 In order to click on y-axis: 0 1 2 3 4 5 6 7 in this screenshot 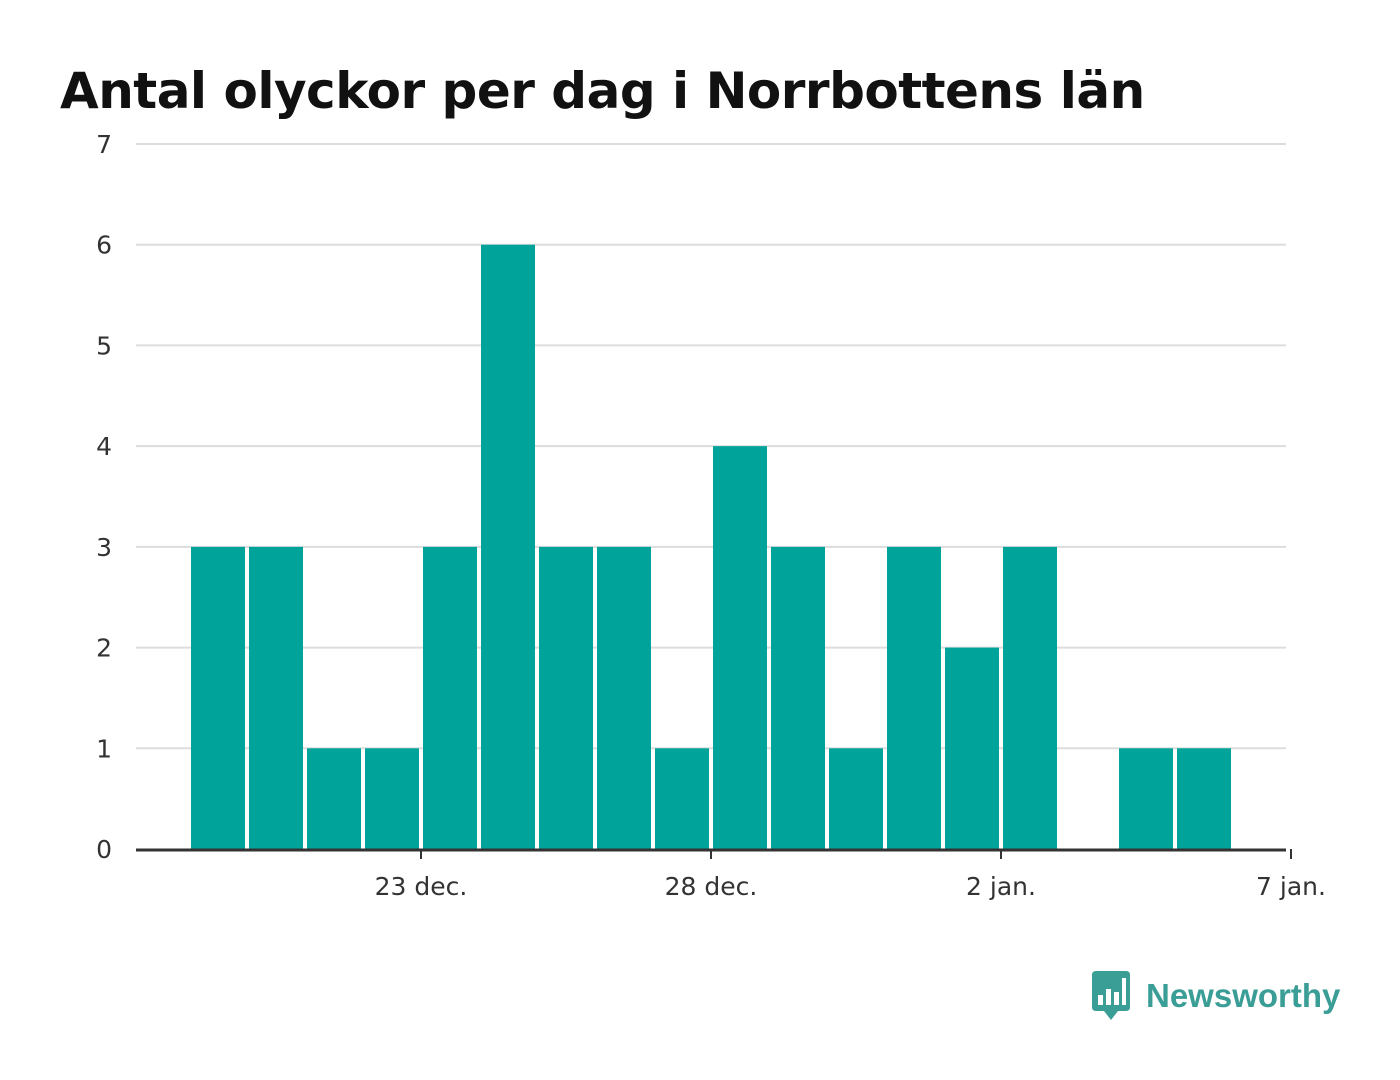, I will do `click(104, 497)`.